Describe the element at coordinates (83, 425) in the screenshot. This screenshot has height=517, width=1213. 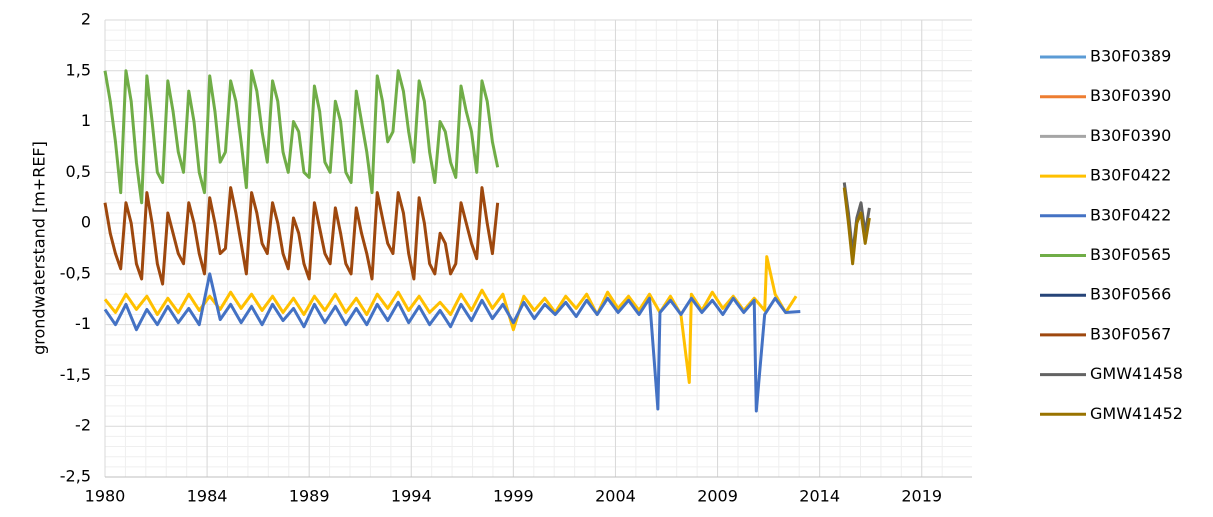
I see `y-tick-label: -2` at that location.